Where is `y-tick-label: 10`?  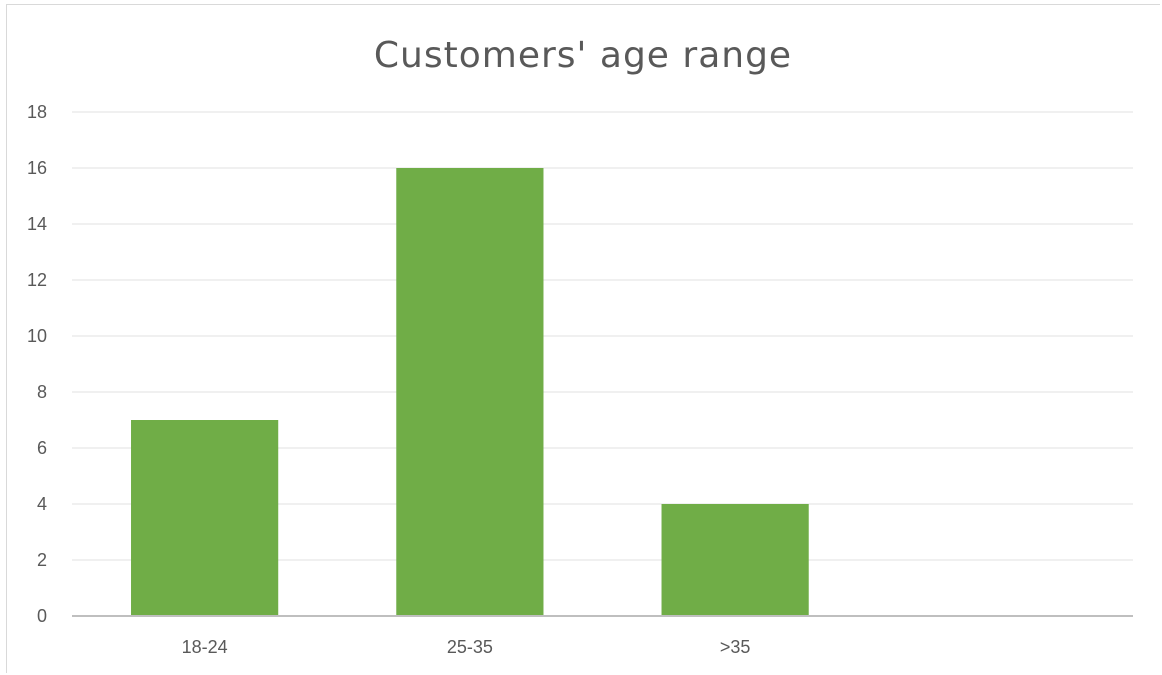 y-tick-label: 10 is located at coordinates (37, 336).